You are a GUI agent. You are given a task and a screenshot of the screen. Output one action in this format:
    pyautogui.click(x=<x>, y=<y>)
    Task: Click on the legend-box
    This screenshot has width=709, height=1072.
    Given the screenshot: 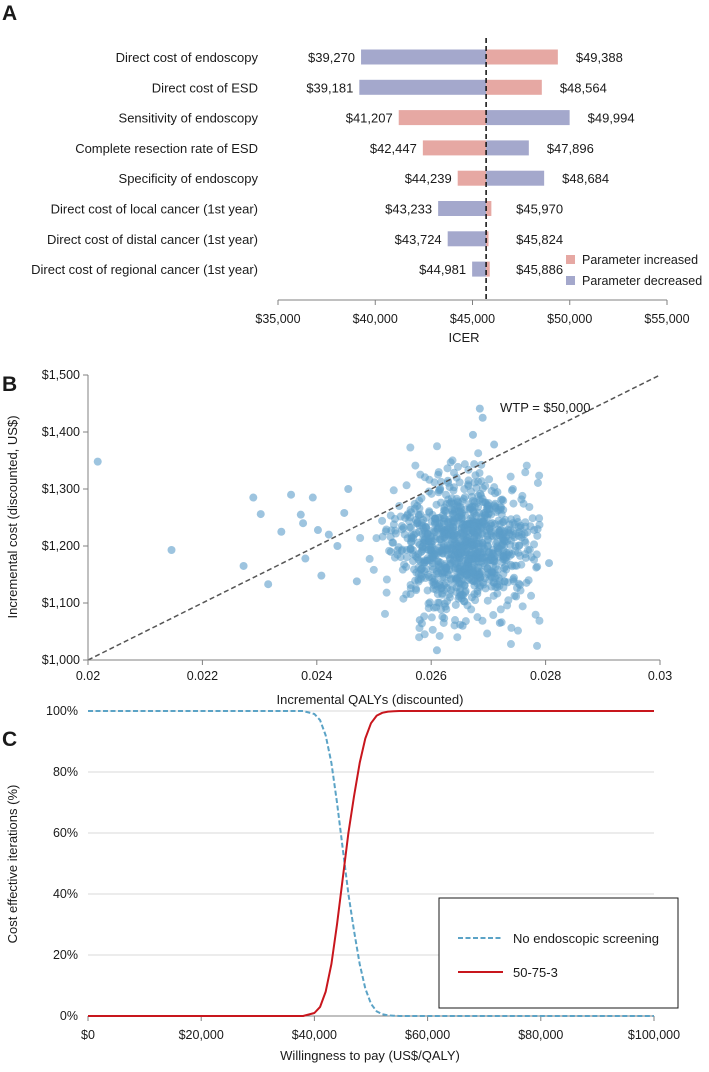 What is the action you would take?
    pyautogui.click(x=558, y=953)
    